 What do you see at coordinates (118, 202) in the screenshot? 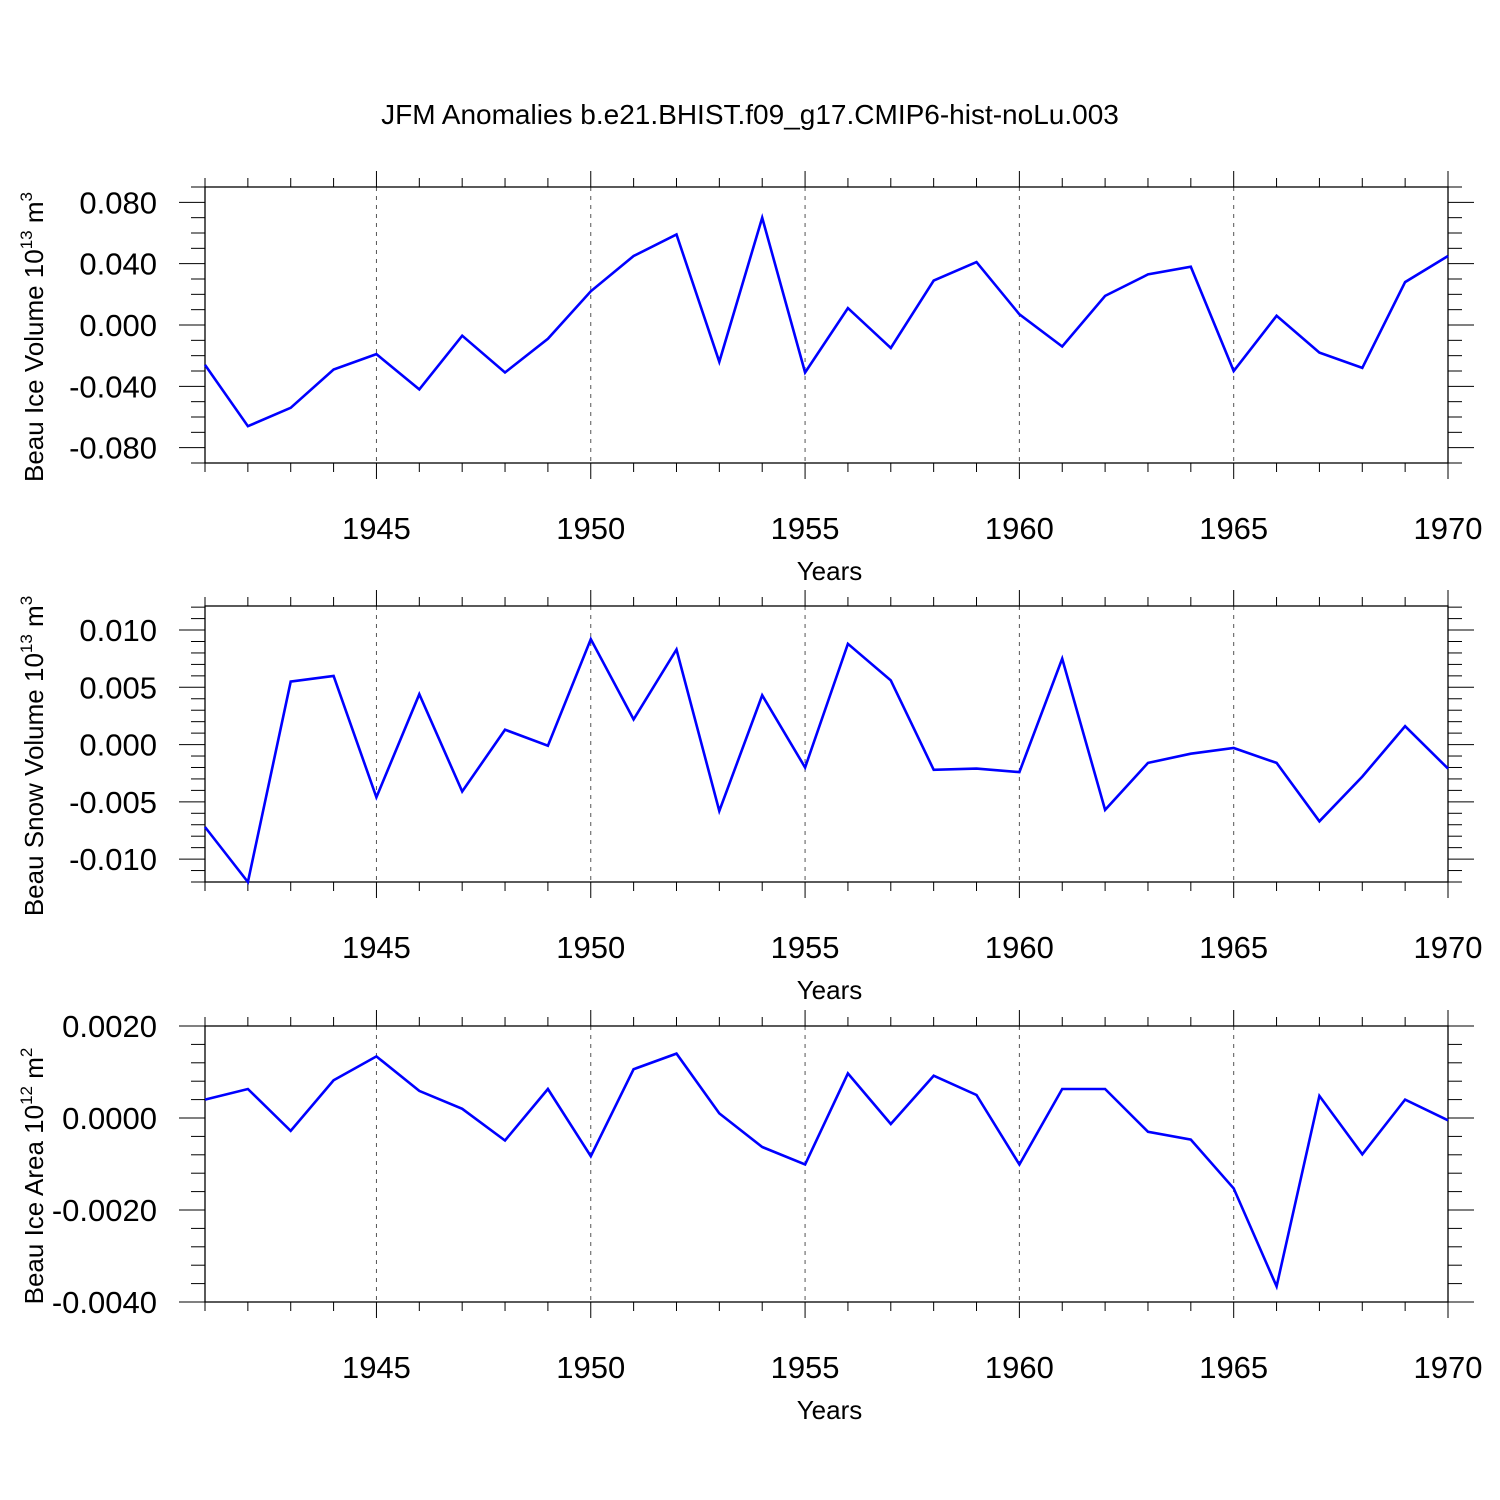
I see `y-tick-label: 0.080` at bounding box center [118, 202].